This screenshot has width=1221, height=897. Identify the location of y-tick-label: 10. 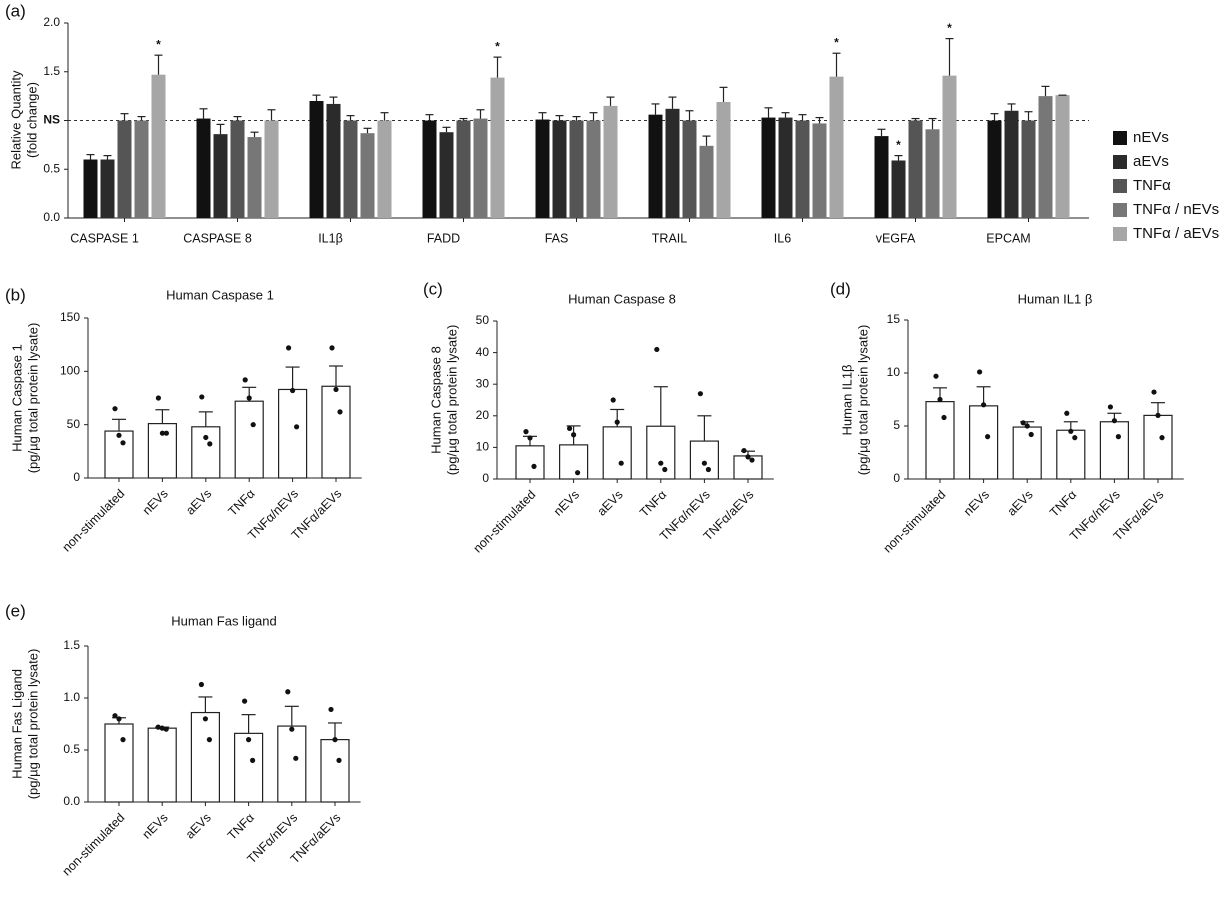
(894, 372).